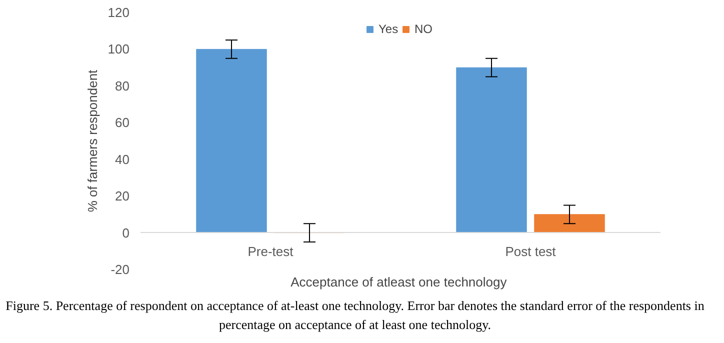 The width and height of the screenshot is (724, 343). I want to click on legend-label: Yes, so click(388, 29).